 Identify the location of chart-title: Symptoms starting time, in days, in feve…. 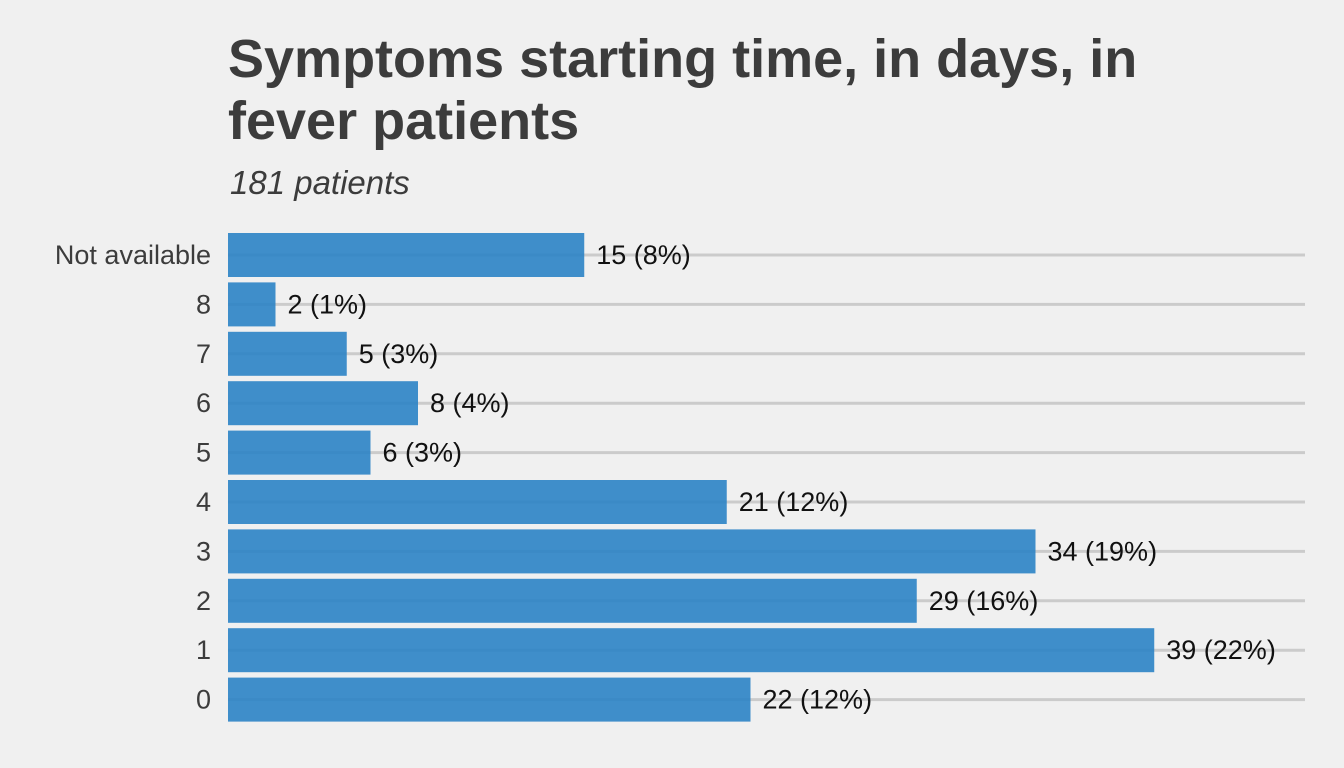
(683, 90).